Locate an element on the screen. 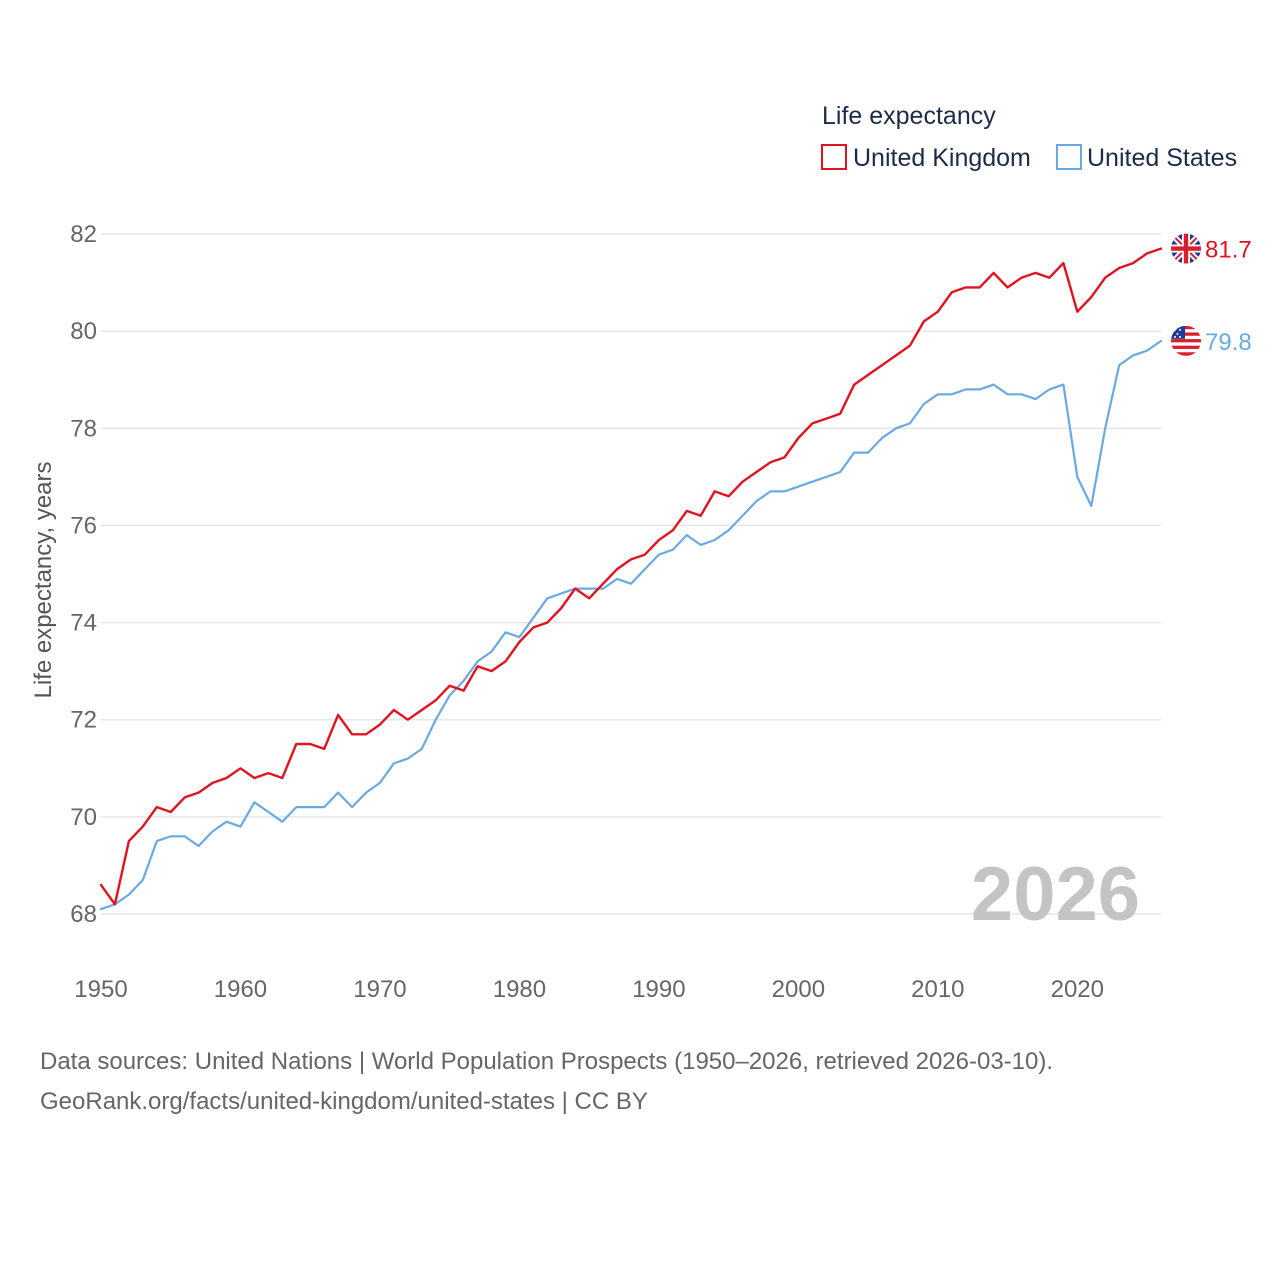  legend-label-united-kingdom: United Kingdom is located at coordinates (942, 158).